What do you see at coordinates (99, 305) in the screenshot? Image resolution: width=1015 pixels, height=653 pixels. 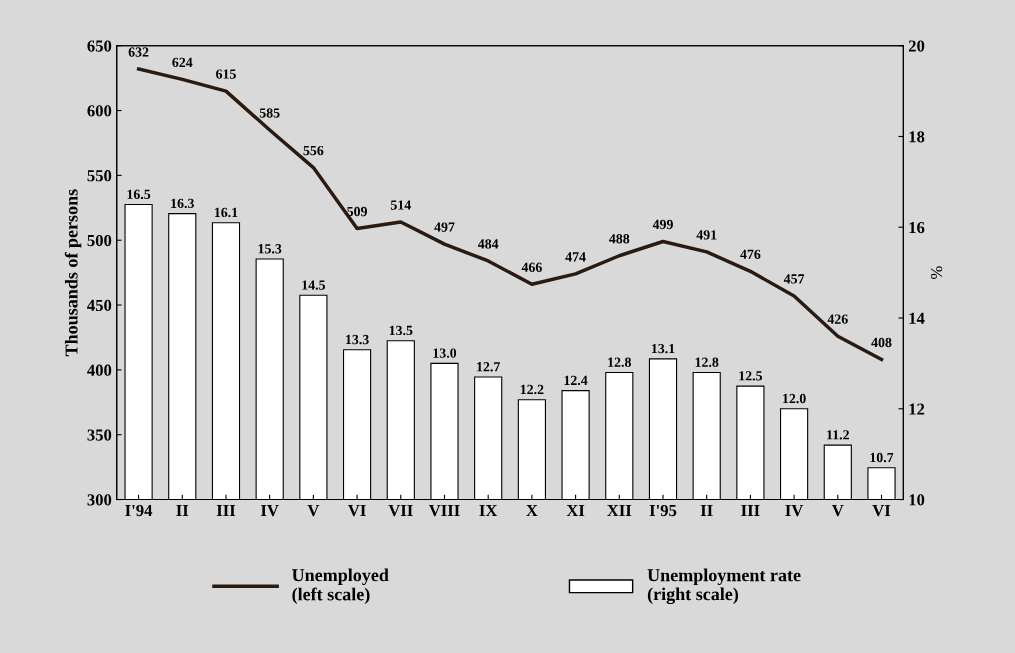 I see `y-tick-label: 450` at bounding box center [99, 305].